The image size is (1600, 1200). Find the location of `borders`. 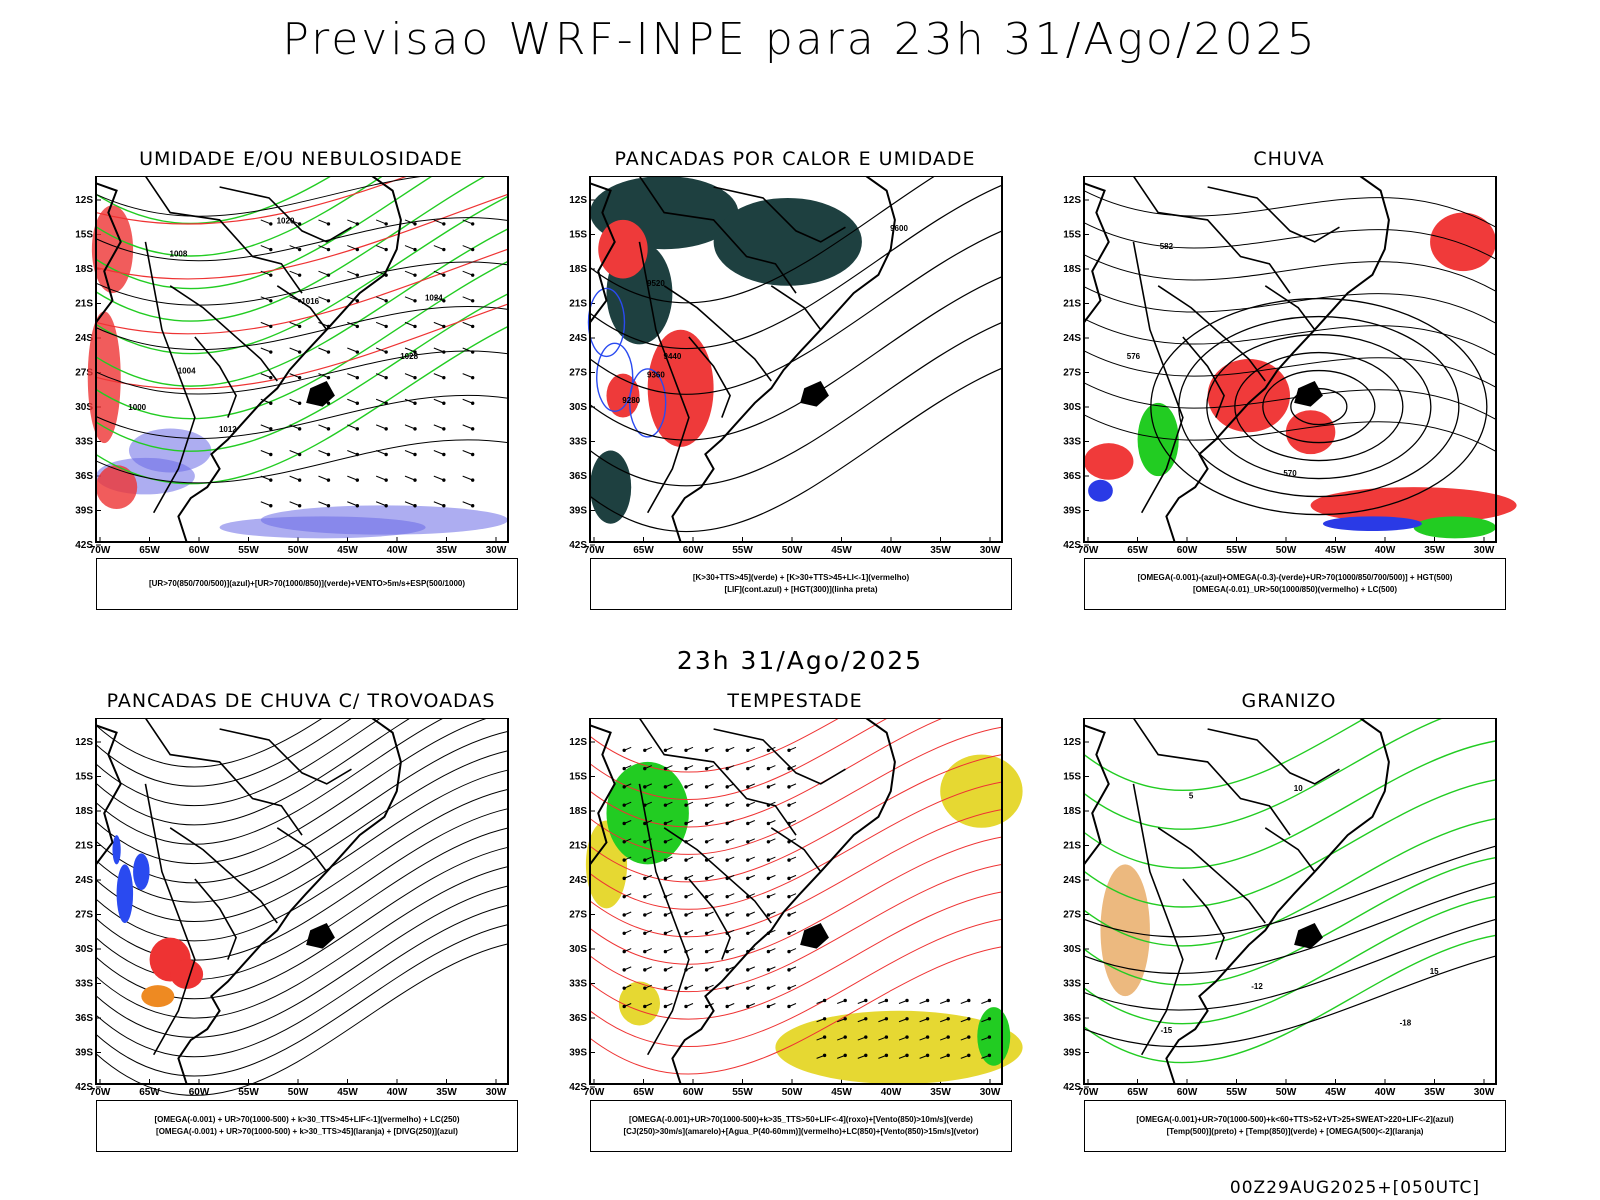

borders is located at coordinates (742, 887).